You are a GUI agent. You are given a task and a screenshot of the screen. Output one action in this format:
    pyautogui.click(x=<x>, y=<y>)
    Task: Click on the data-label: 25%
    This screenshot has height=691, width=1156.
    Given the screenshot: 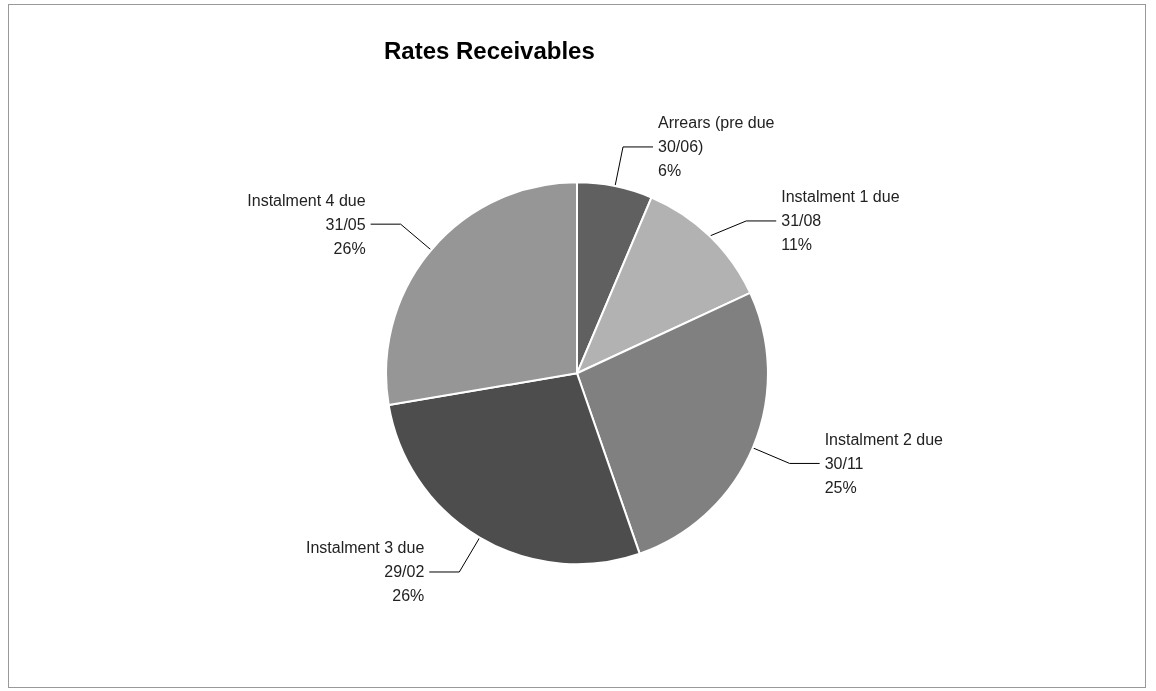 What is the action you would take?
    pyautogui.click(x=840, y=487)
    